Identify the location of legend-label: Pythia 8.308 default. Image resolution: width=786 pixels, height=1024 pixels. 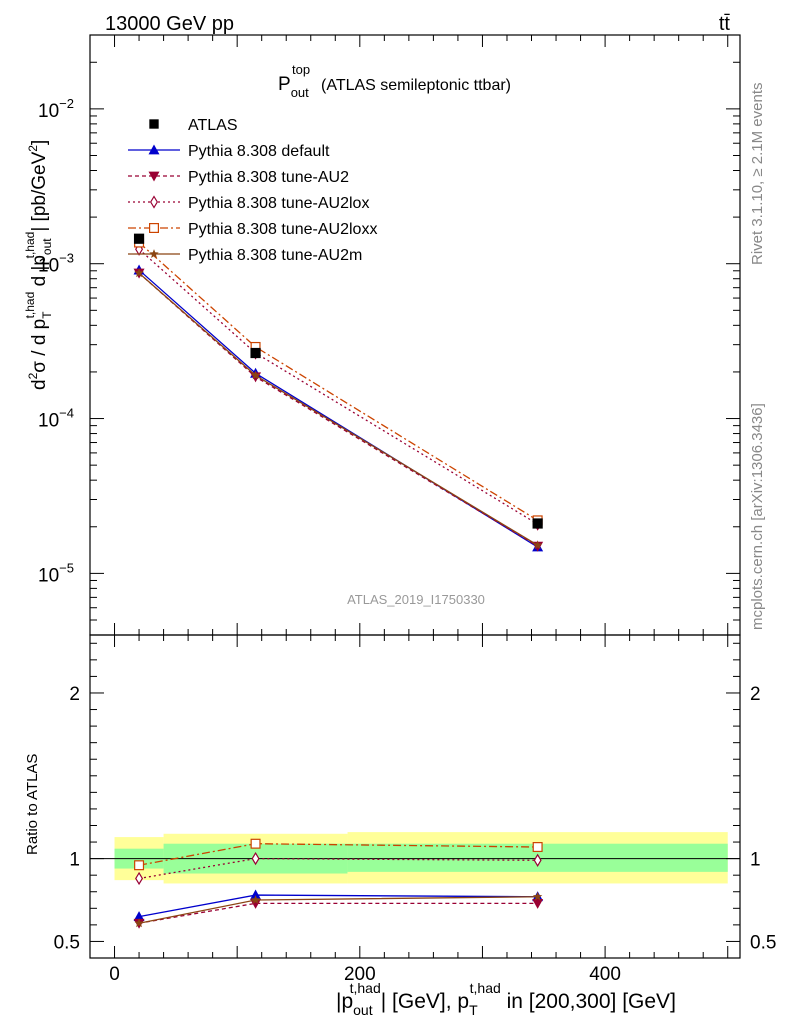
(259, 151).